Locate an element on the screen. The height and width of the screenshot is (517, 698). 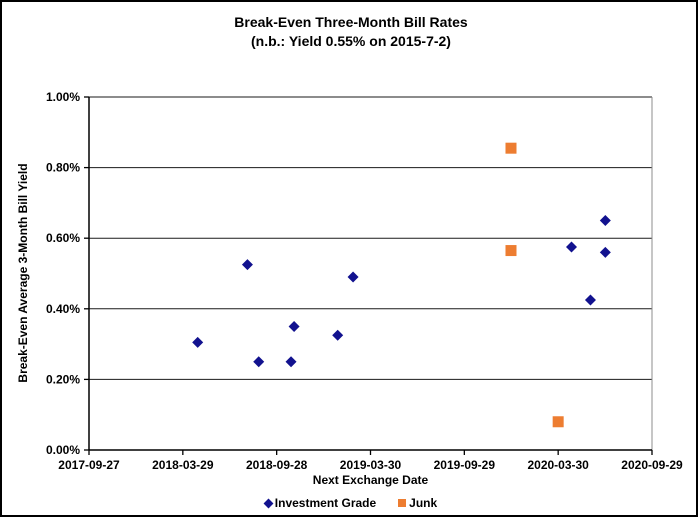
y-axis-title: Break-Even Average 3-Month Bill Yield is located at coordinates (23, 273).